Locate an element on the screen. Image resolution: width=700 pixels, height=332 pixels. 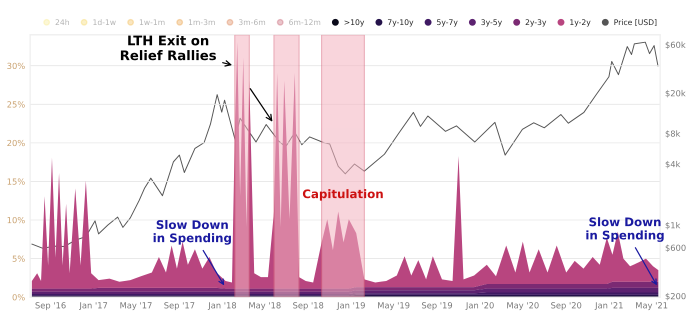
y2-tick-label: $20k is located at coordinates (676, 94).